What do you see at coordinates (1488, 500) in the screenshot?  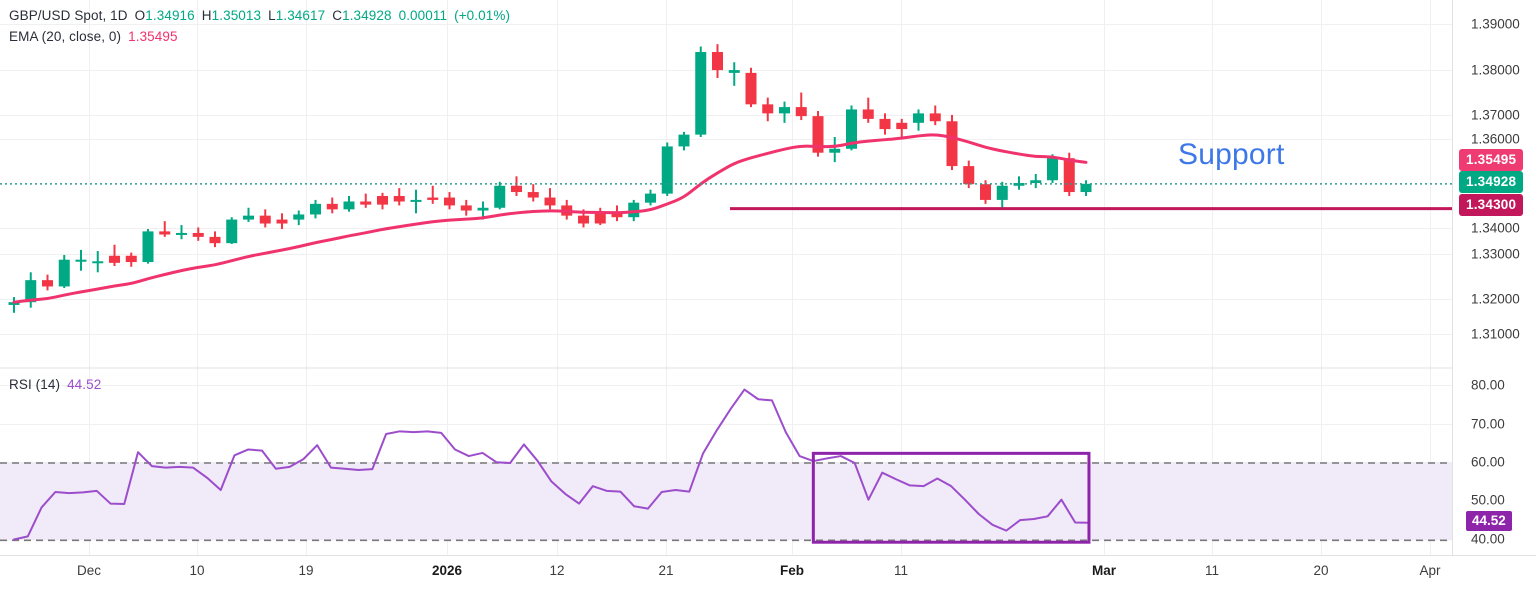 I see `rsi-axis-tick: 50.00` at bounding box center [1488, 500].